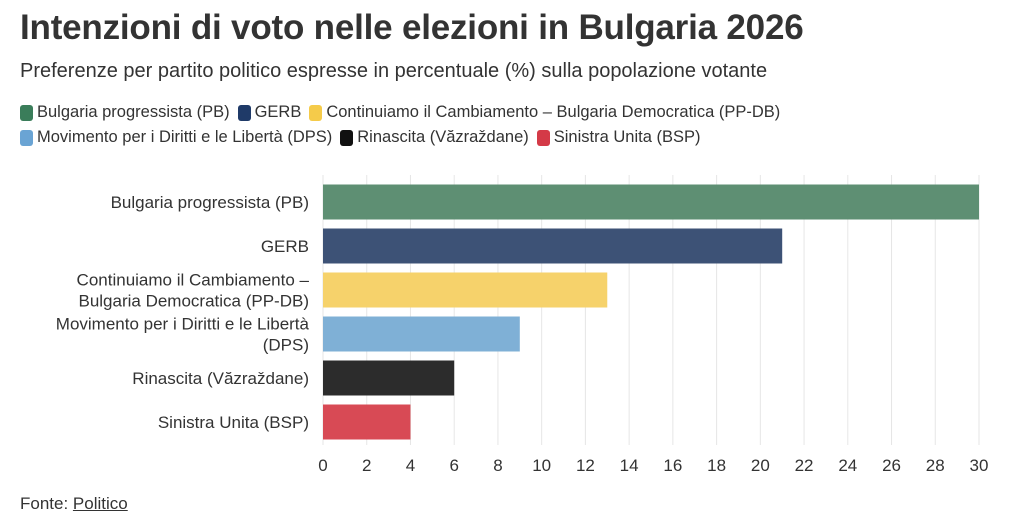 The height and width of the screenshot is (526, 1024). What do you see at coordinates (193, 280) in the screenshot?
I see `category-label: Continuiamo il Cambiamento –` at bounding box center [193, 280].